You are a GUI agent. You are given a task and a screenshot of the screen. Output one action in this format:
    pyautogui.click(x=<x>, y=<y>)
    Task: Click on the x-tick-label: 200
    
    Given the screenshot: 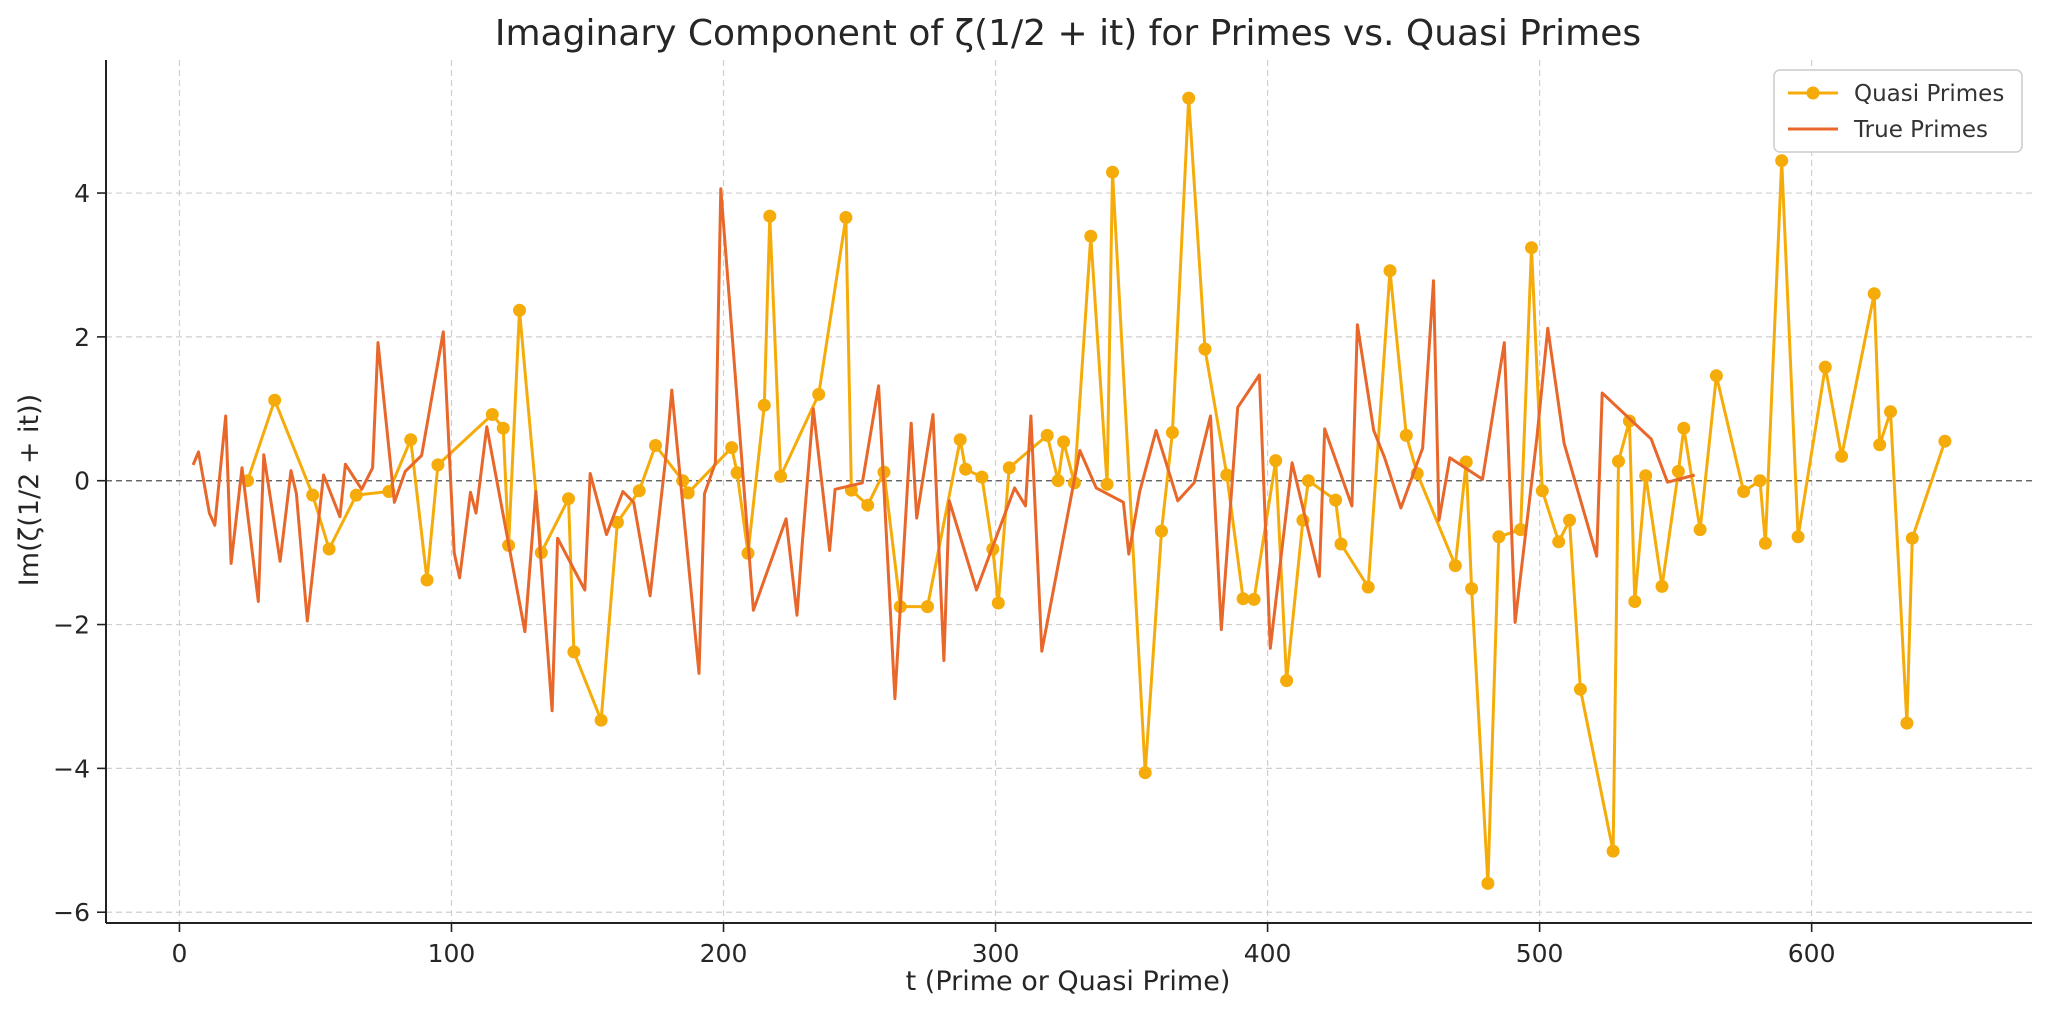 What is the action you would take?
    pyautogui.click(x=724, y=953)
    